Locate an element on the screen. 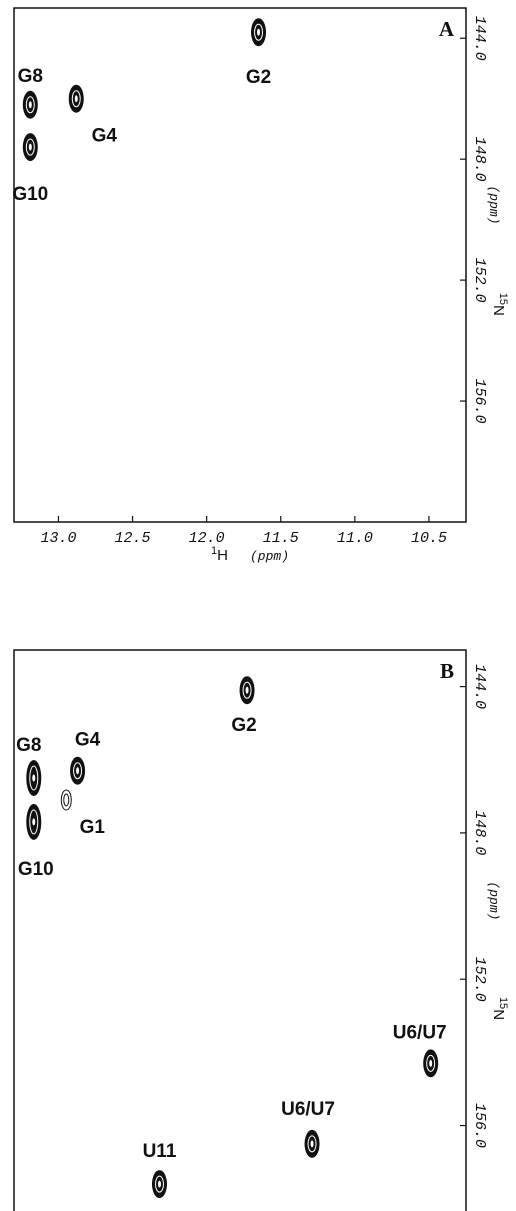 The width and height of the screenshot is (516, 1211). peak-contour-outer is located at coordinates (66, 800).